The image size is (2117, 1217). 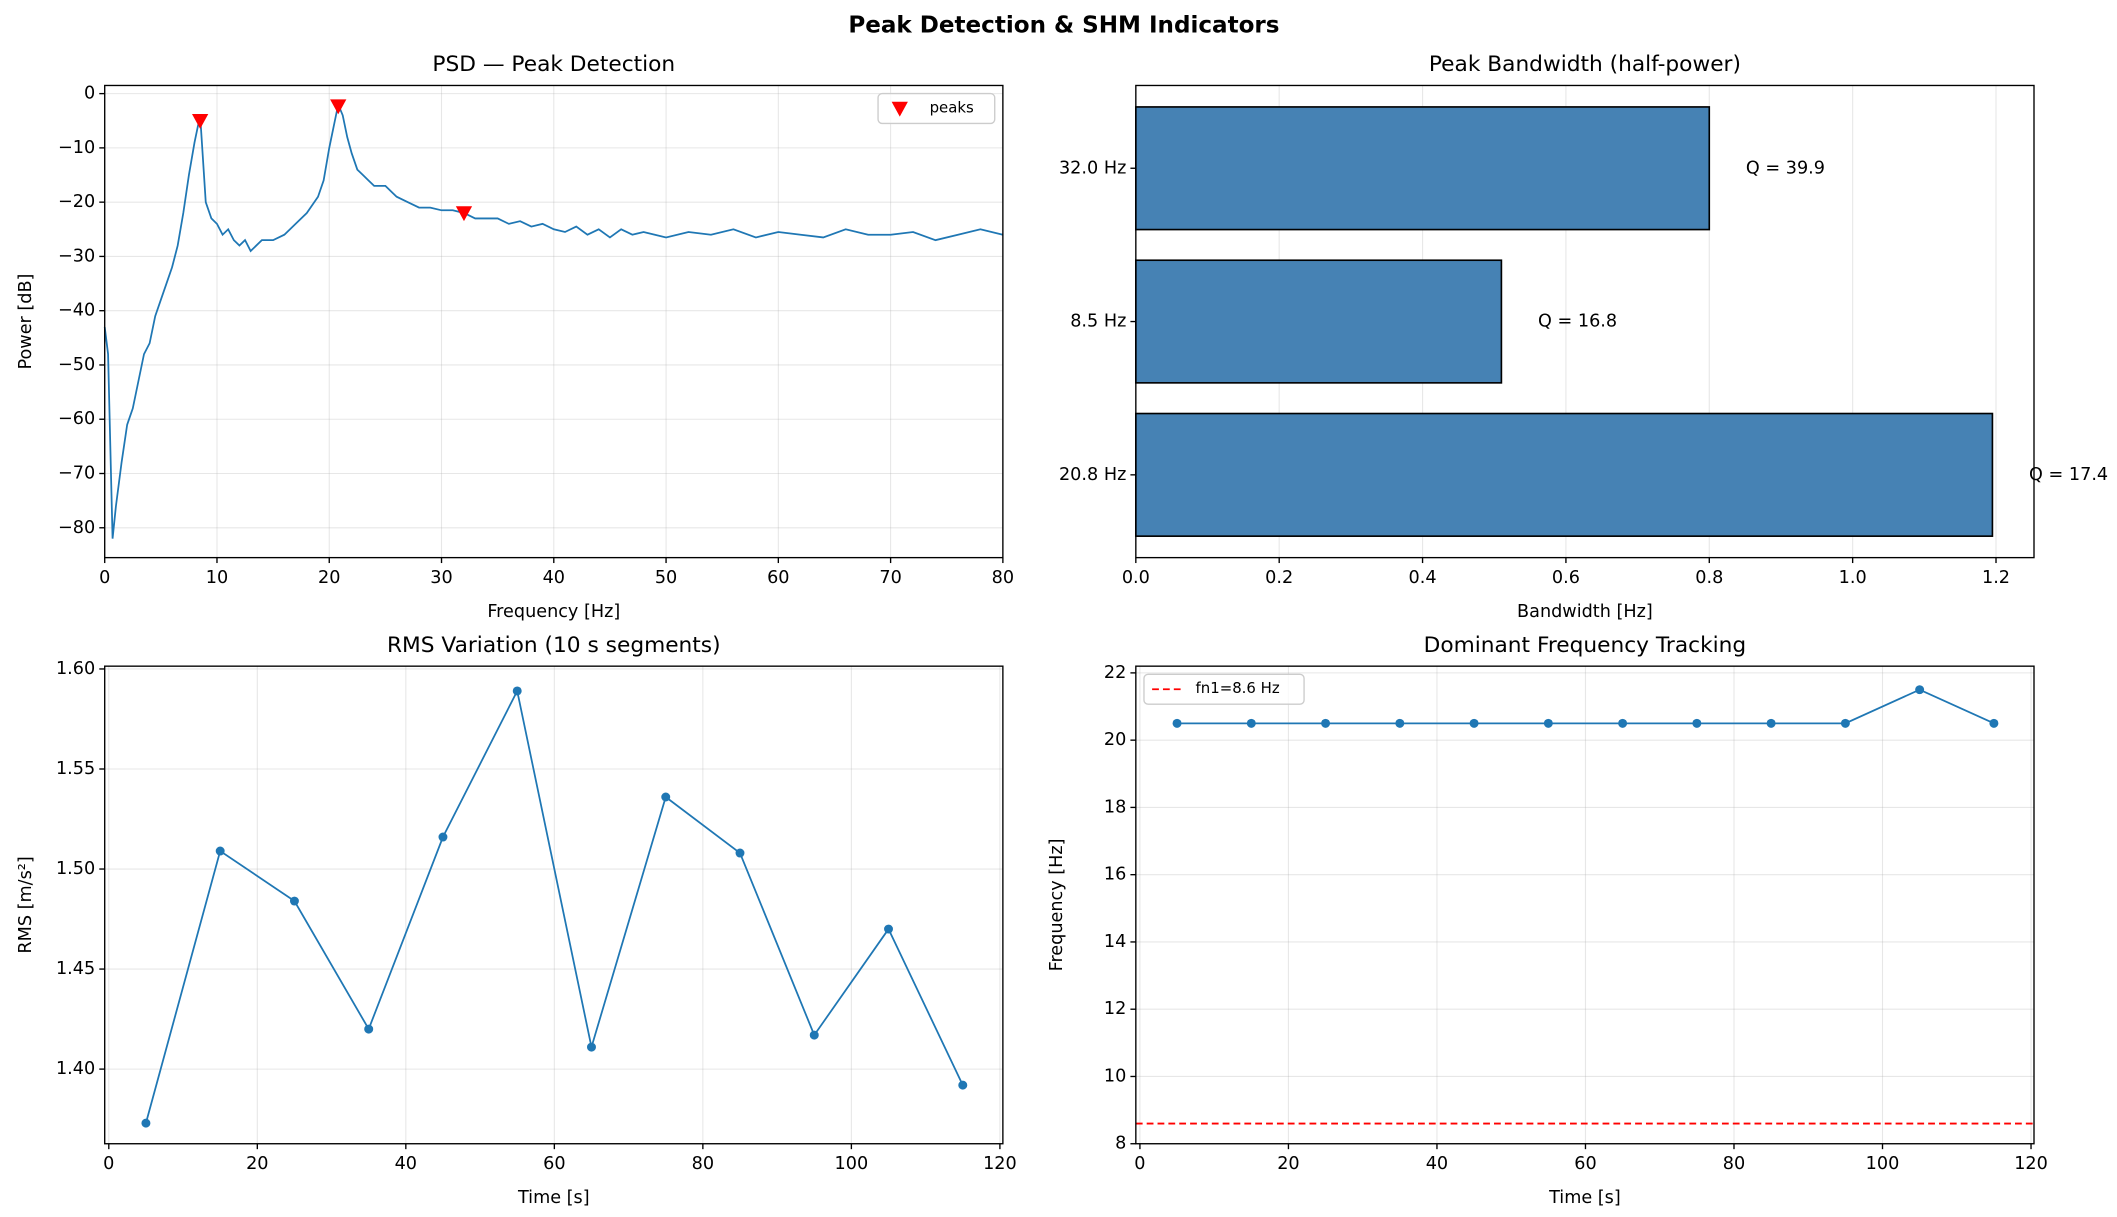 What do you see at coordinates (1996, 578) in the screenshot?
I see `x-tick-label: 1.2` at bounding box center [1996, 578].